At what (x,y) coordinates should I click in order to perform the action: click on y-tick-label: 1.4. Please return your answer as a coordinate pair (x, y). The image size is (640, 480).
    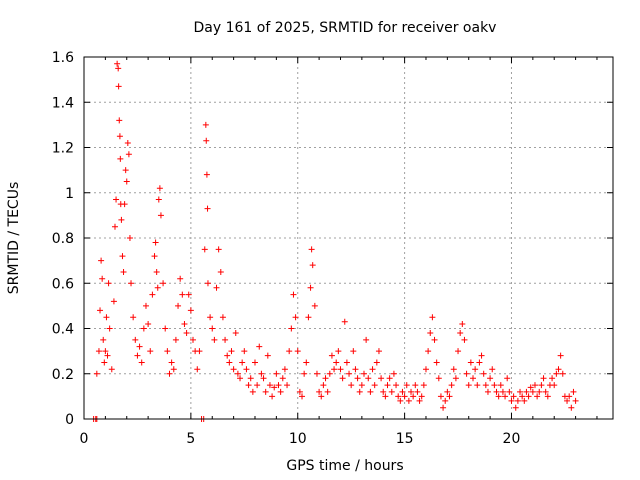
    Looking at the image, I should click on (63, 103).